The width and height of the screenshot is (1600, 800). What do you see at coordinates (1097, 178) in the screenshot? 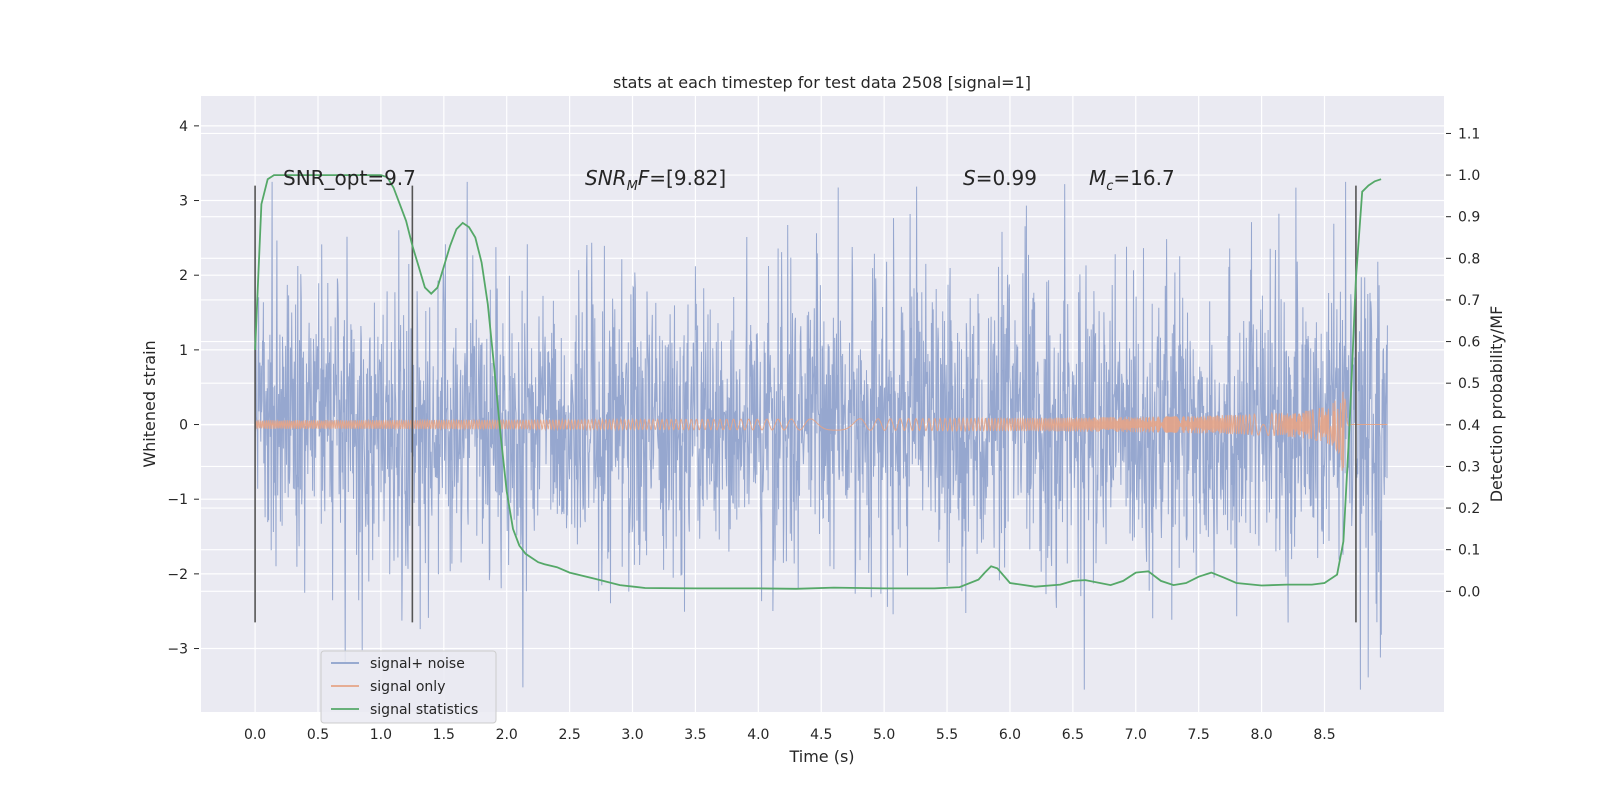
I see `annotation-mc-base: M` at bounding box center [1097, 178].